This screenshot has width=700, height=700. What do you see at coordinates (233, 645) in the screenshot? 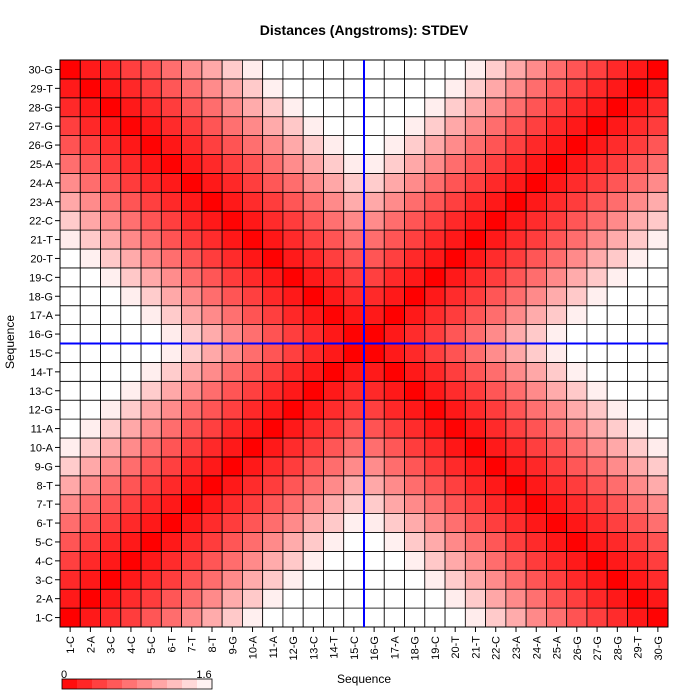
I see `x-tick-label: 9-G` at bounding box center [233, 645].